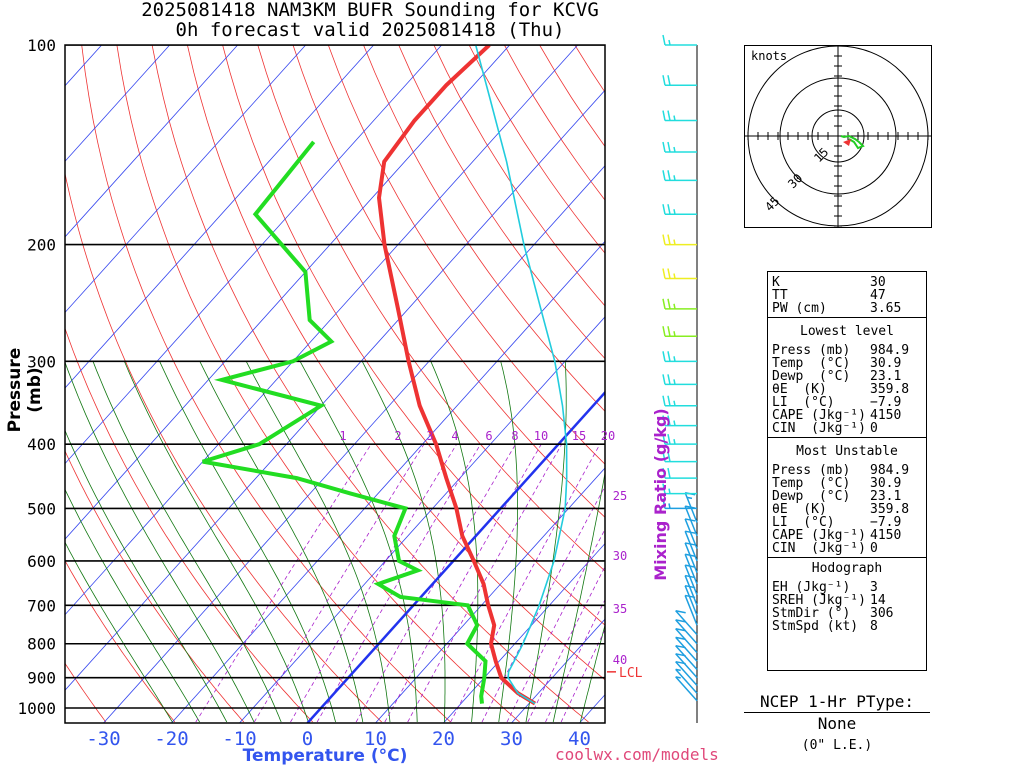  What do you see at coordinates (886, 308) in the screenshot?
I see `pw-value: 3.65` at bounding box center [886, 308].